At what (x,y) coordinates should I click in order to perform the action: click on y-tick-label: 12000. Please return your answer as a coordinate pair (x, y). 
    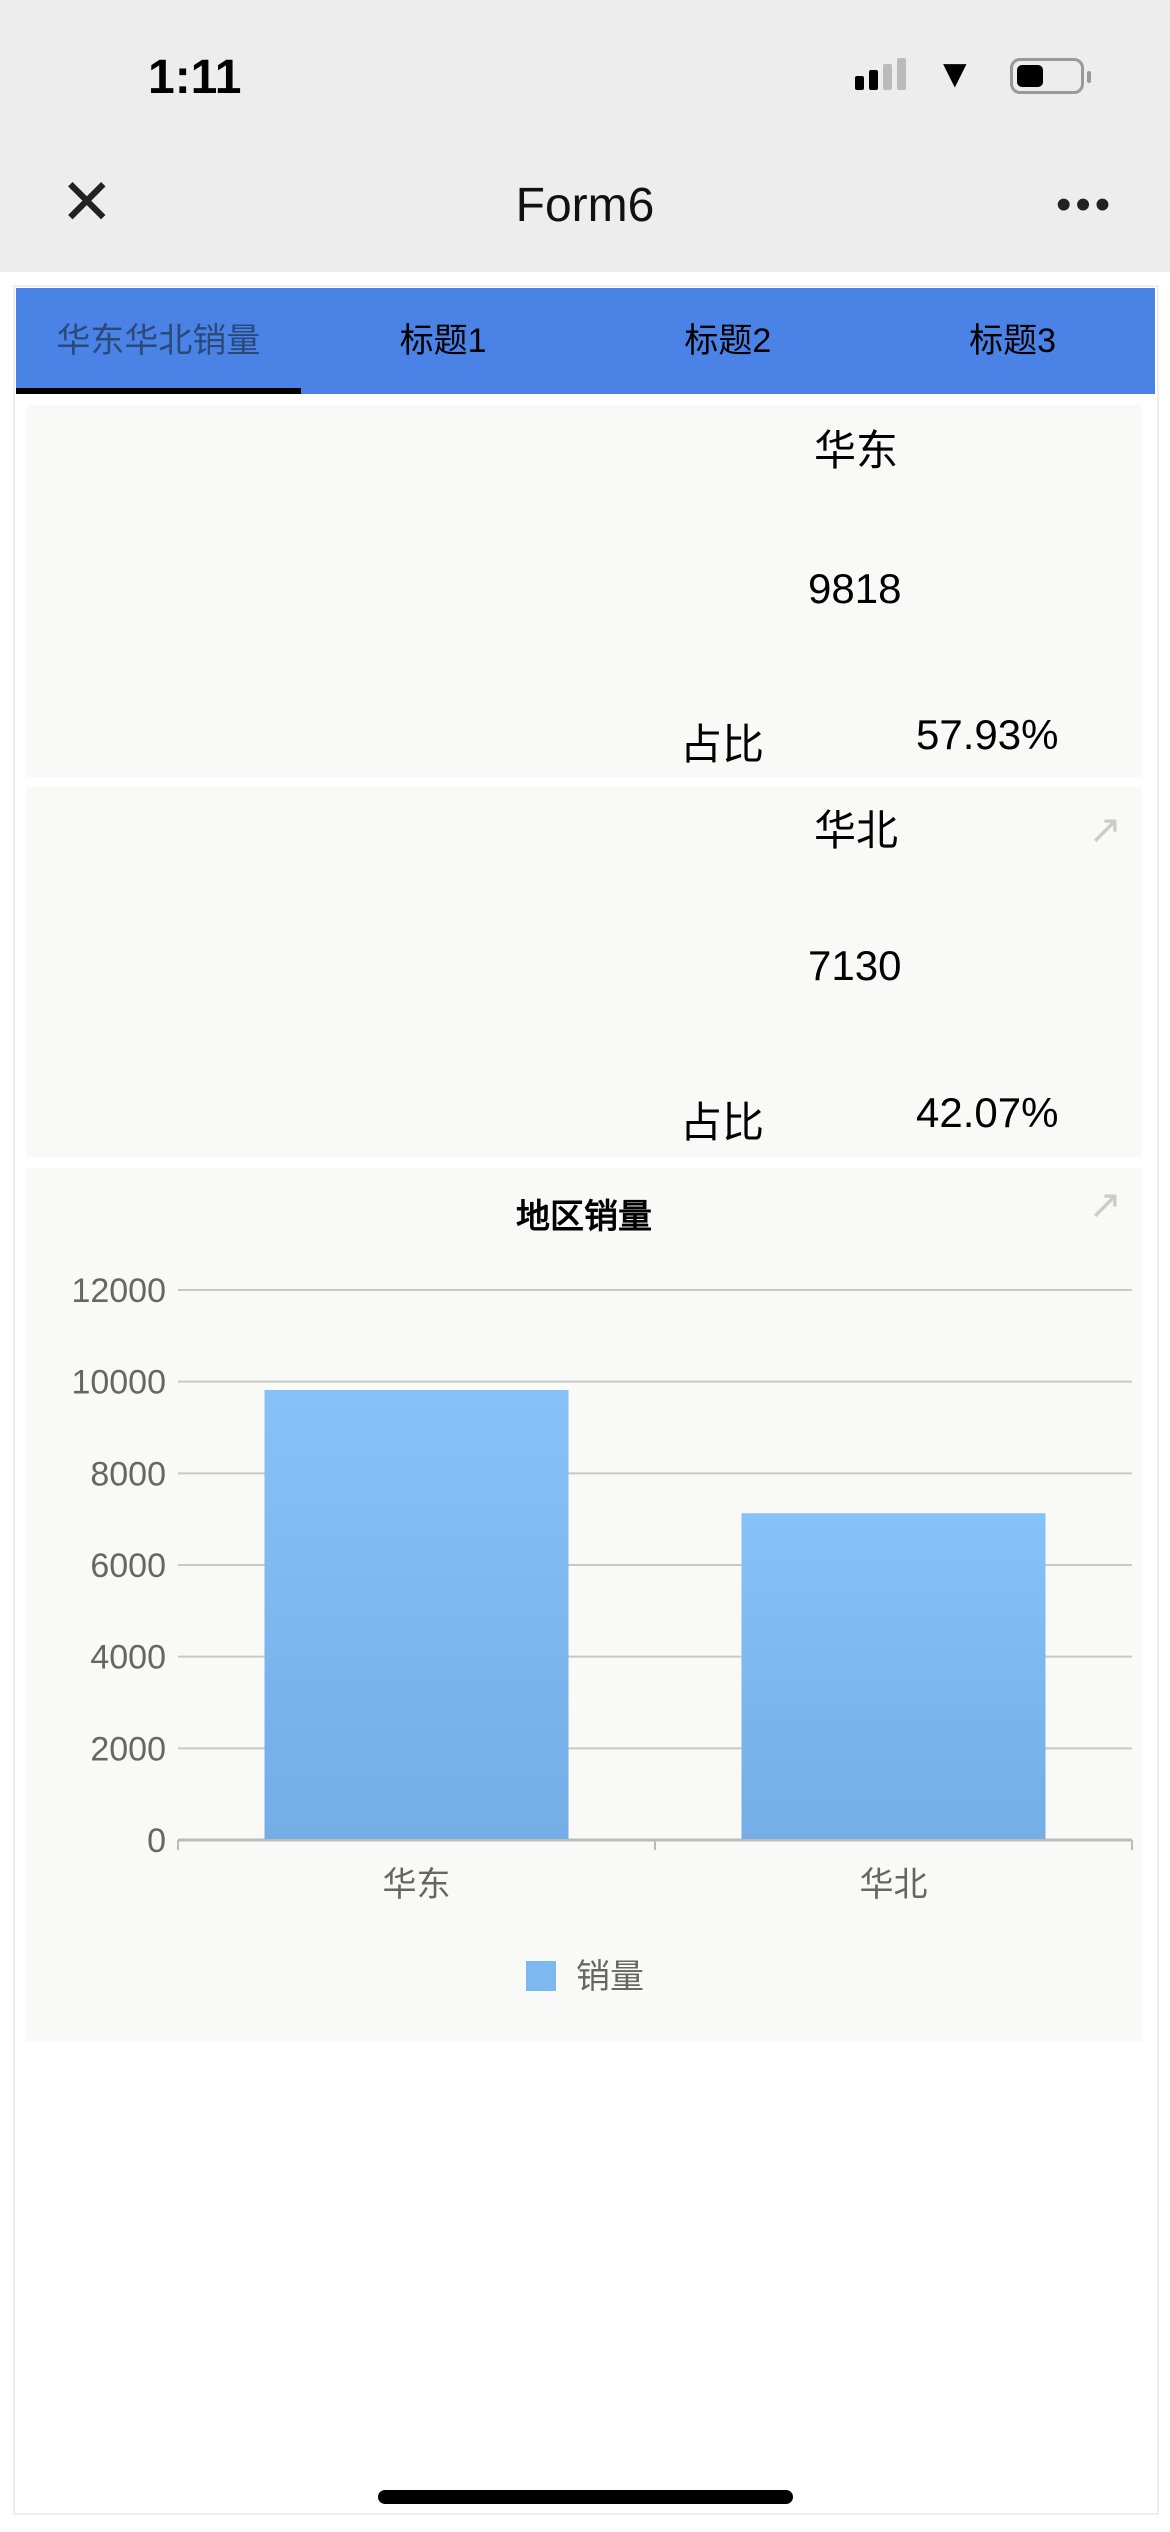
    Looking at the image, I should click on (118, 1291).